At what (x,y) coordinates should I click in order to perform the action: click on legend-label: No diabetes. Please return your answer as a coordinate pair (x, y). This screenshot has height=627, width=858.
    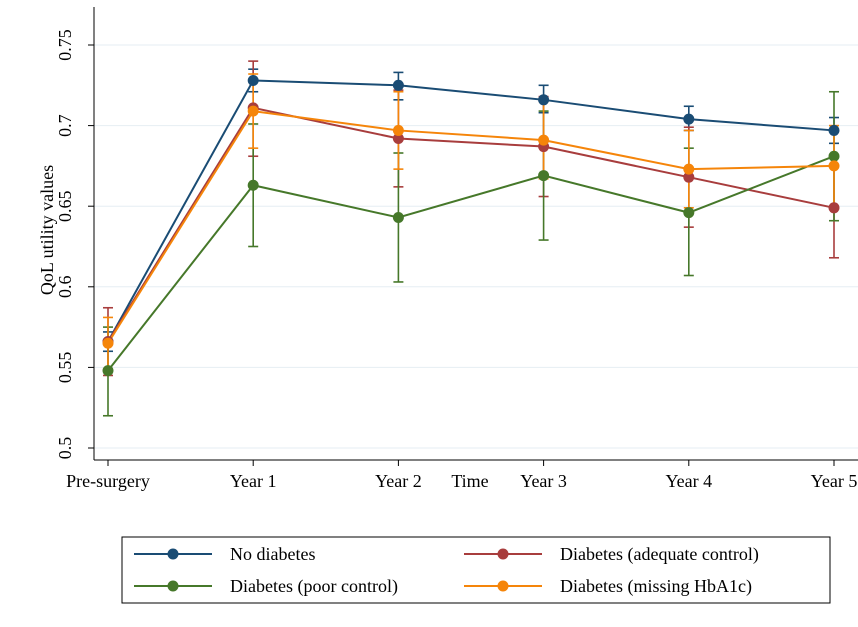
    Looking at the image, I should click on (272, 554).